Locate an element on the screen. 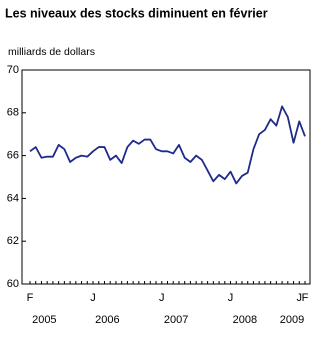 The width and height of the screenshot is (320, 342). year-label: 2008 is located at coordinates (245, 320).